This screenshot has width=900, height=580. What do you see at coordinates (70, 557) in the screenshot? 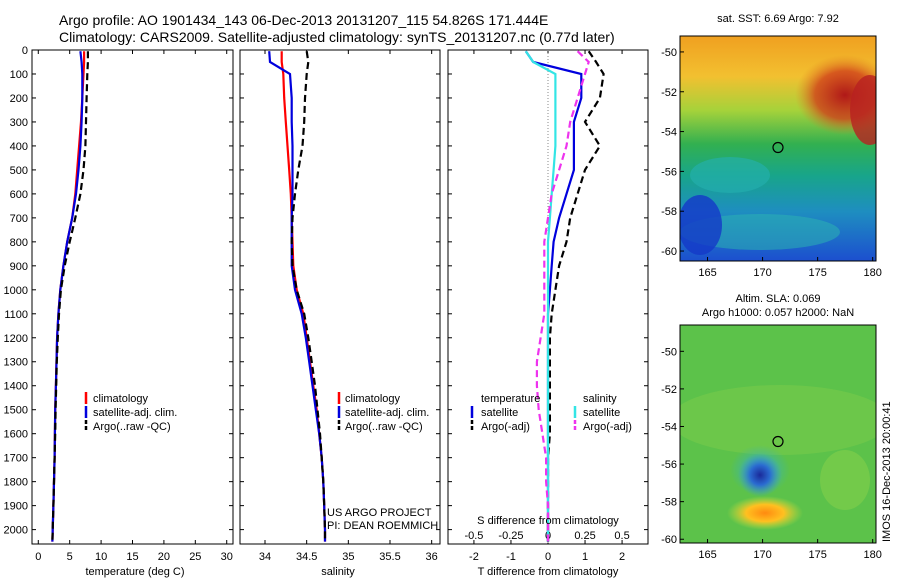
I see `x-tick-label: 5` at bounding box center [70, 557].